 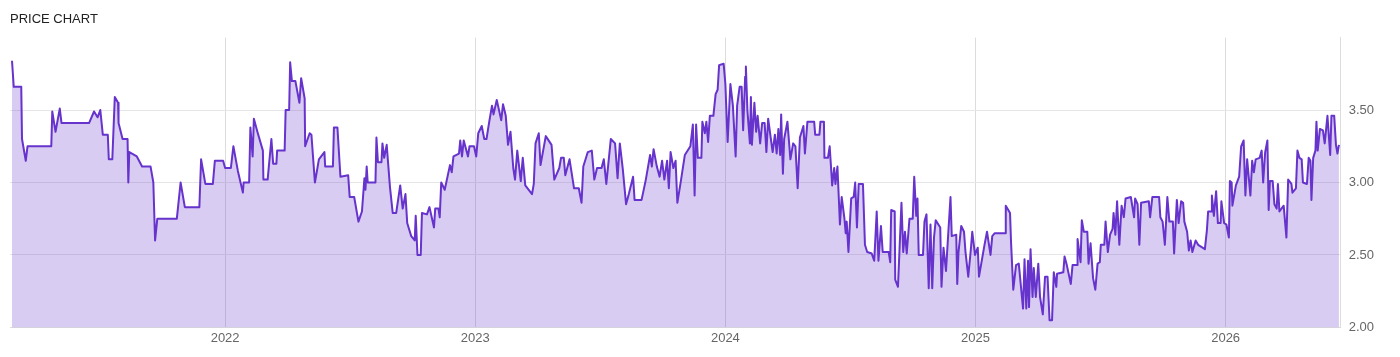 What do you see at coordinates (1361, 254) in the screenshot?
I see `y-tick-label: 2.50` at bounding box center [1361, 254].